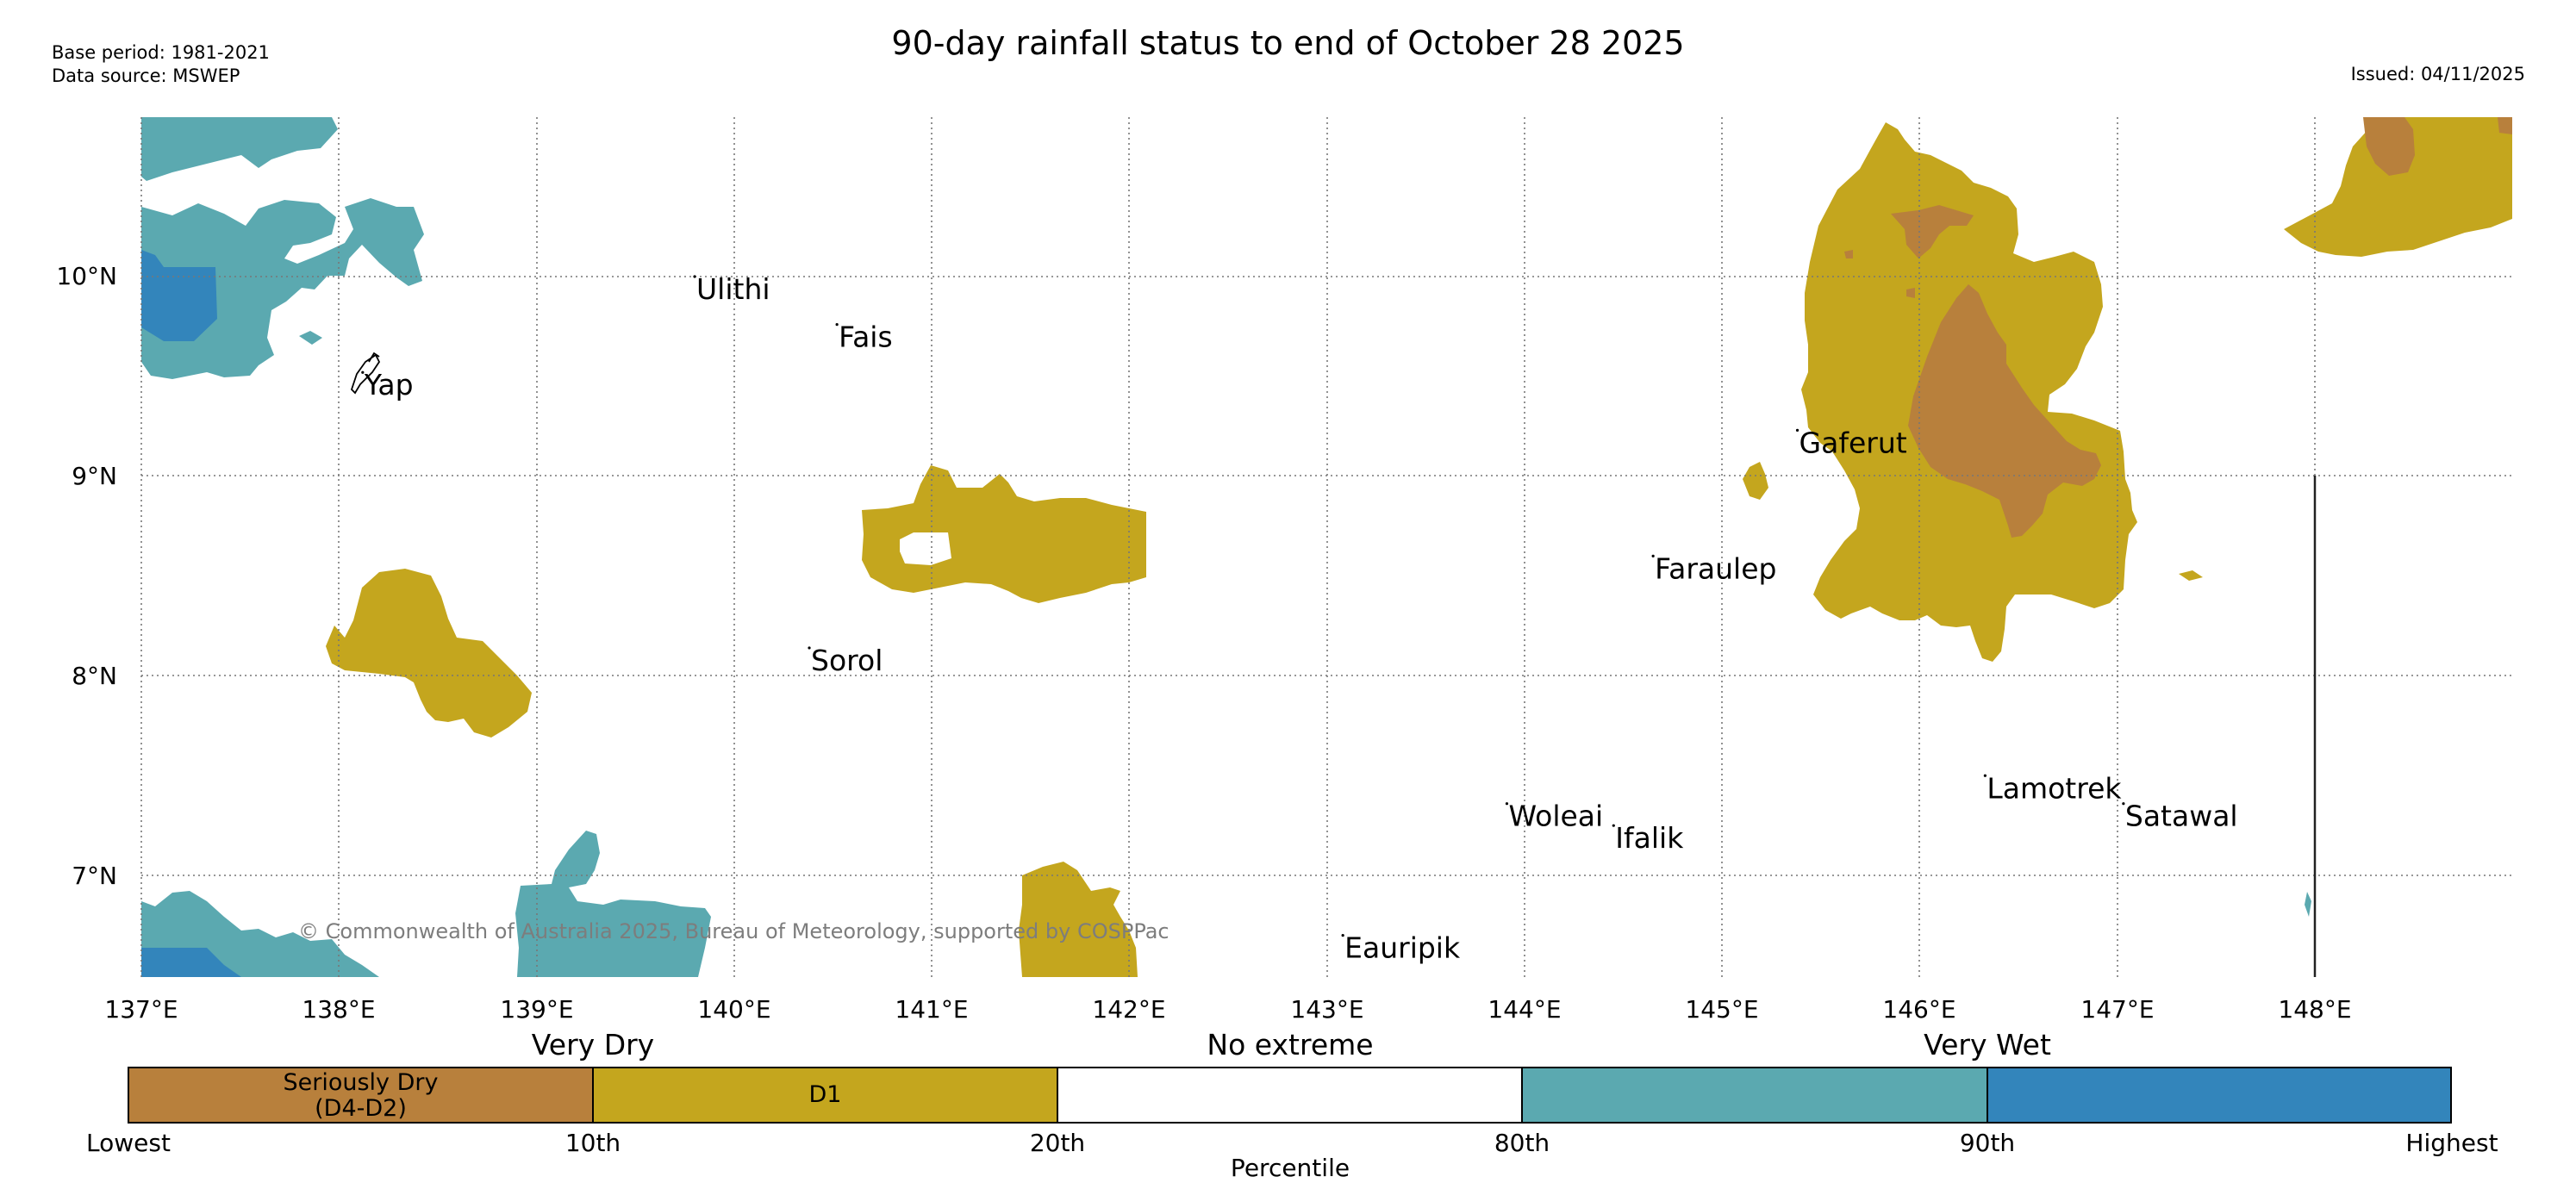 The width and height of the screenshot is (2576, 1189). Describe the element at coordinates (1326, 1010) in the screenshot. I see `lon-label: 143°E` at that location.